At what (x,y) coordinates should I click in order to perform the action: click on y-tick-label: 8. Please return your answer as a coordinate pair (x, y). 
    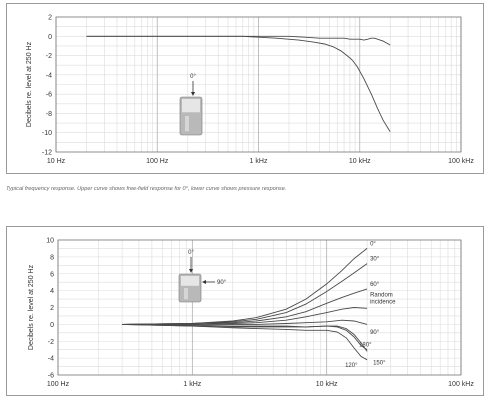
    Looking at the image, I should click on (52, 257).